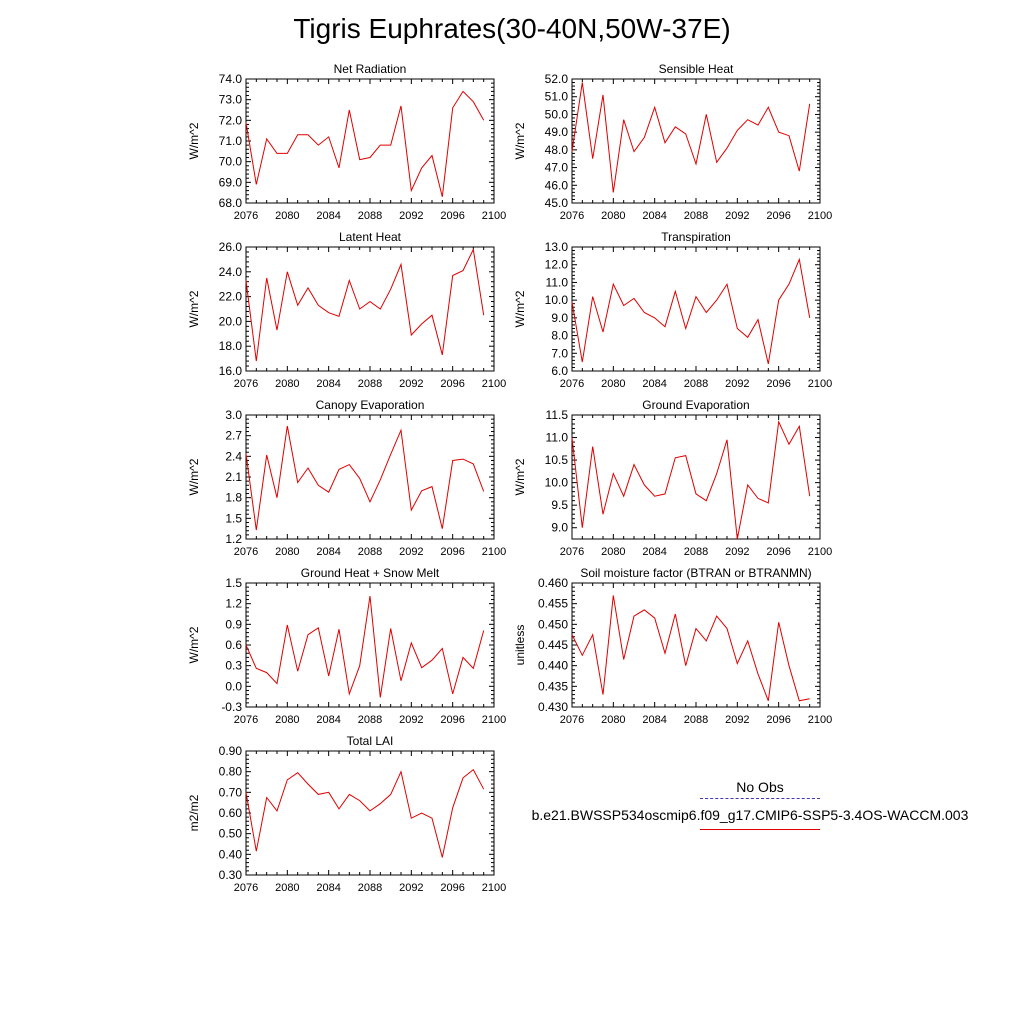 The height and width of the screenshot is (1024, 1024). Describe the element at coordinates (553, 686) in the screenshot. I see `y-tick-label: 0.435` at that location.